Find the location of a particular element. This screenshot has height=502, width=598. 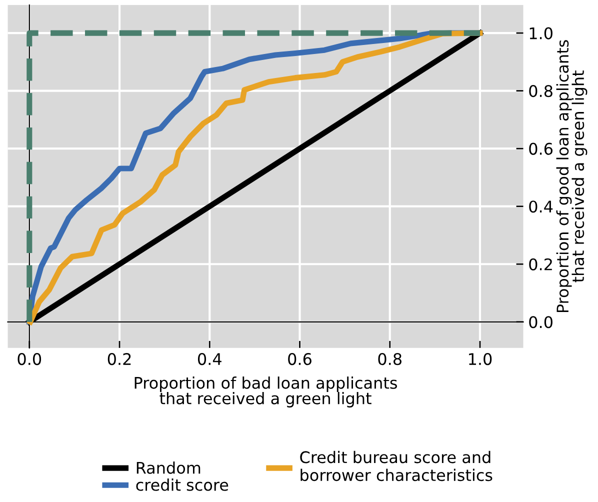

y-axis-title: Proportion of good loan applicants that received a green light is located at coordinates (572, 176).